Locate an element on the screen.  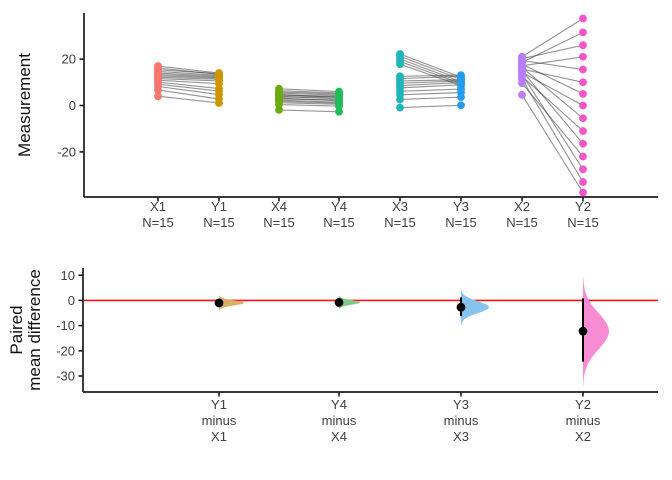
y-tick-label: -30 is located at coordinates (65, 376).